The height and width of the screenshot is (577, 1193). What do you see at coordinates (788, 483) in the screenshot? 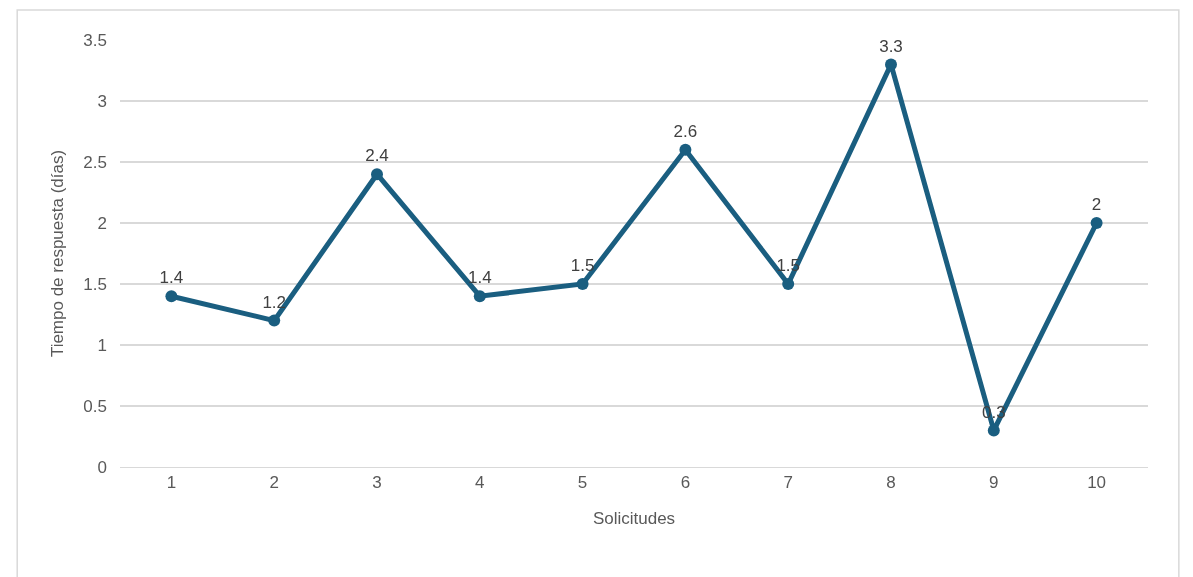
I see `x-tick-label: 7` at bounding box center [788, 483].